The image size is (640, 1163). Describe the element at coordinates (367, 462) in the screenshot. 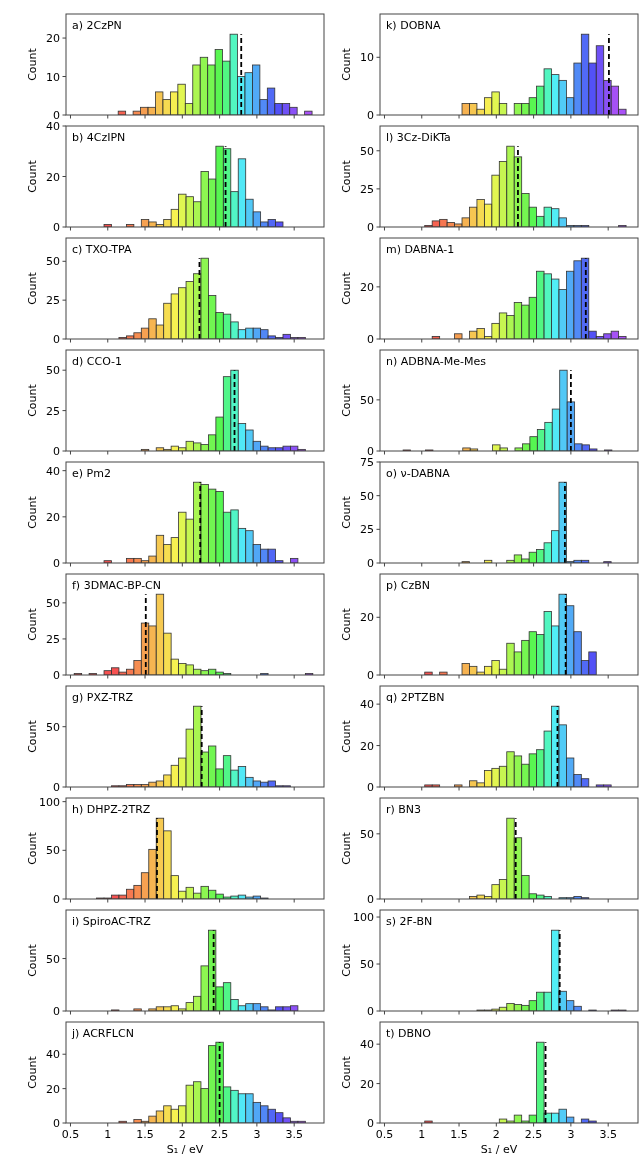

I see `y-tick-label: 75` at that location.